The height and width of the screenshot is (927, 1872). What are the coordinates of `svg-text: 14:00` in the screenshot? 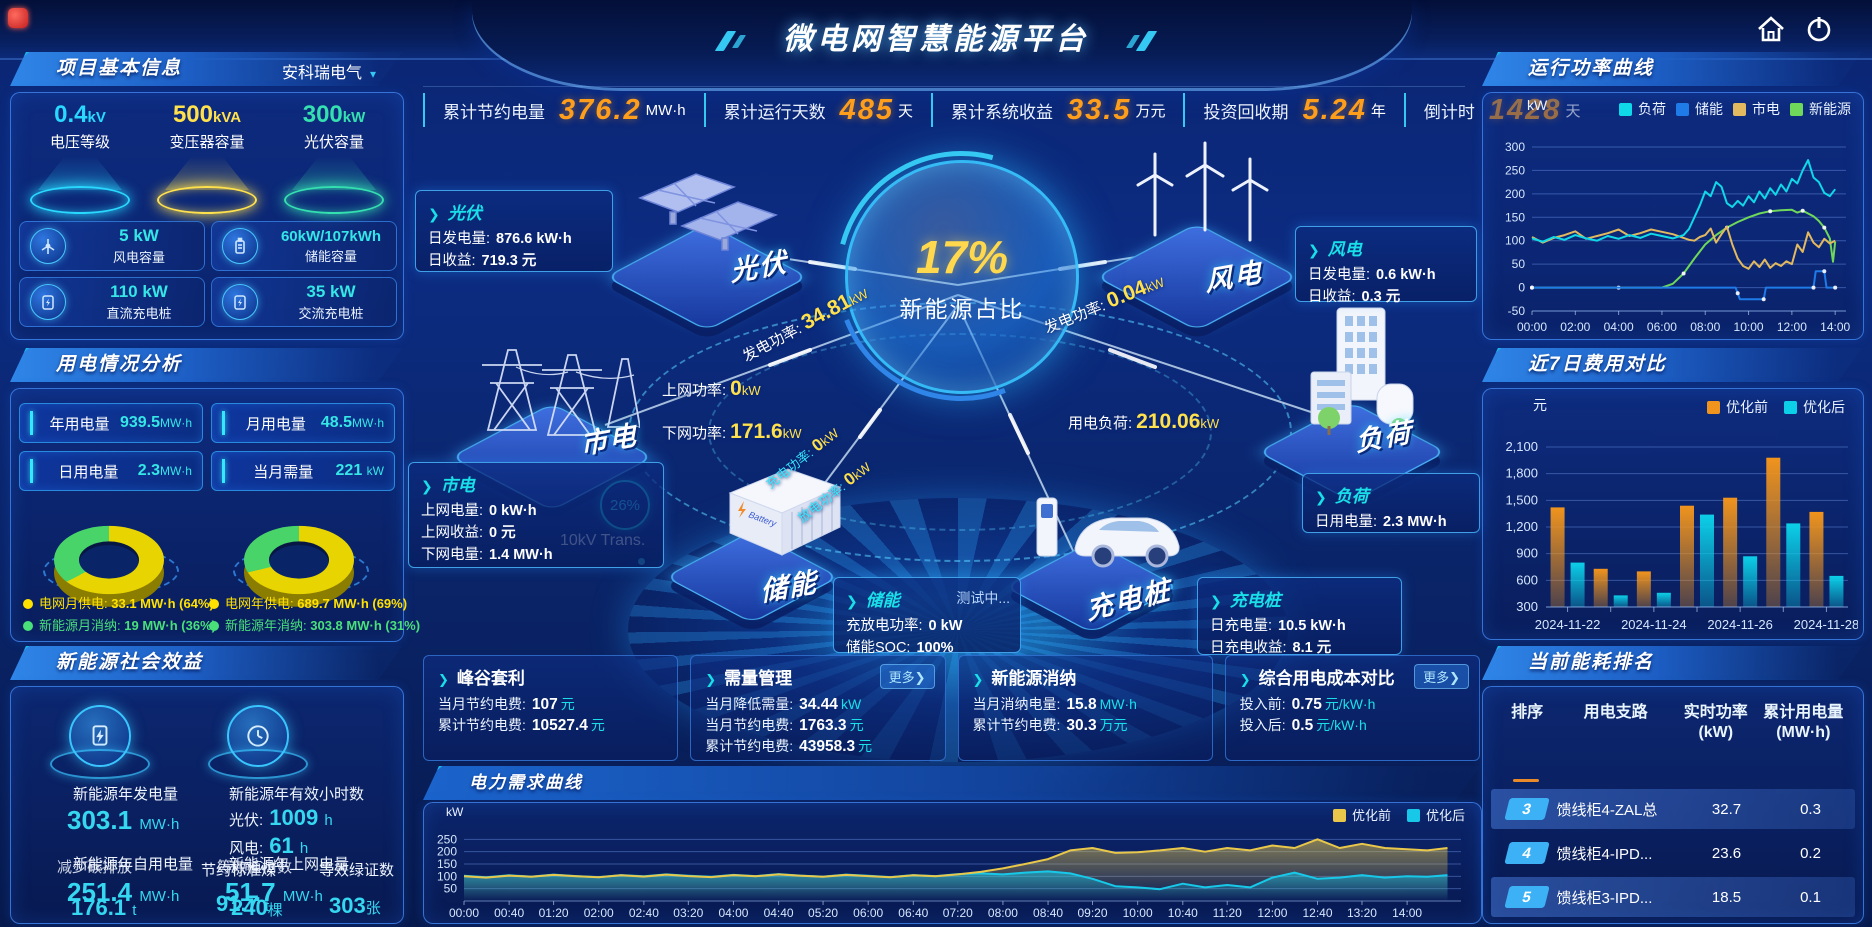 It's located at (1407, 913).